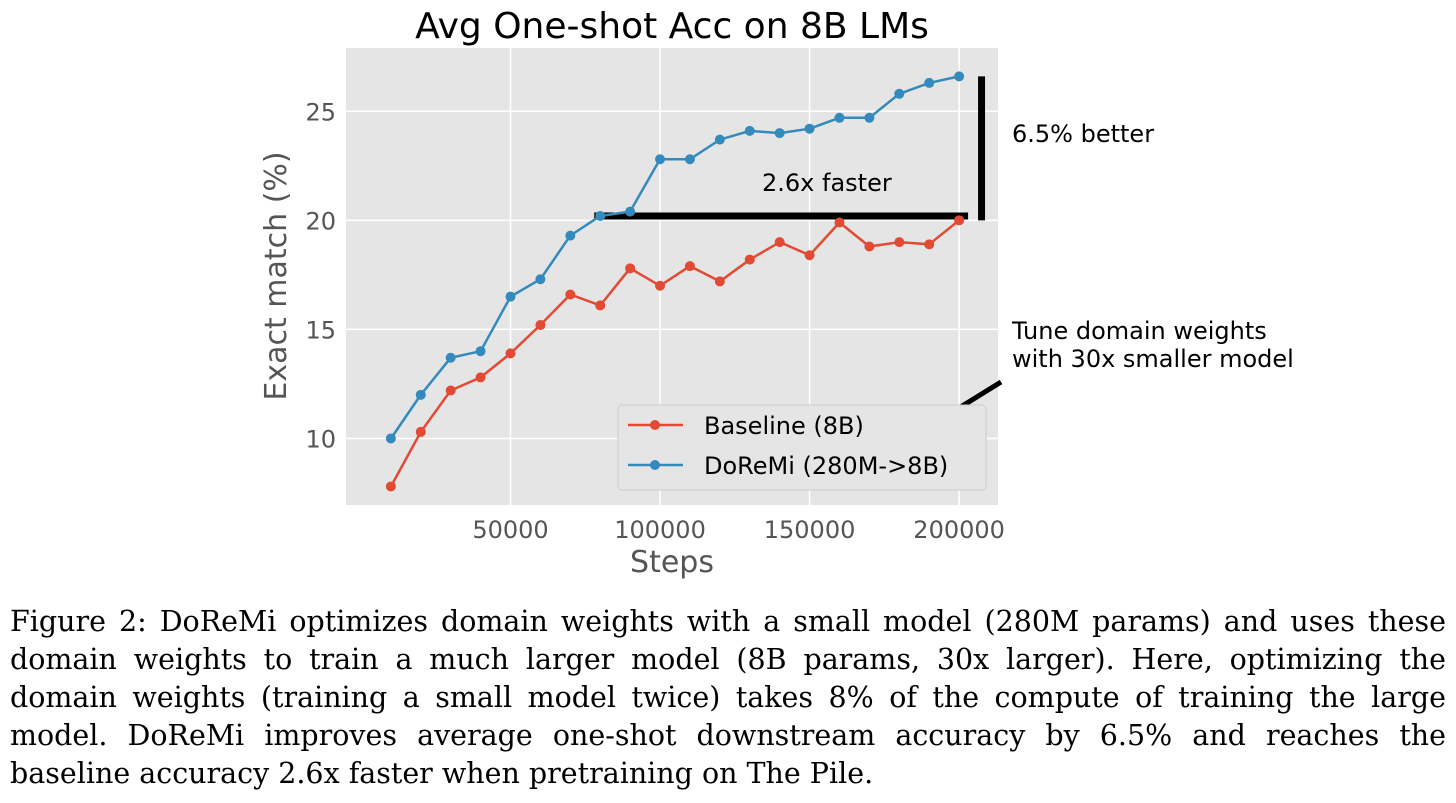  What do you see at coordinates (1083, 134) in the screenshot?
I see `better-label: 6.5% better` at bounding box center [1083, 134].